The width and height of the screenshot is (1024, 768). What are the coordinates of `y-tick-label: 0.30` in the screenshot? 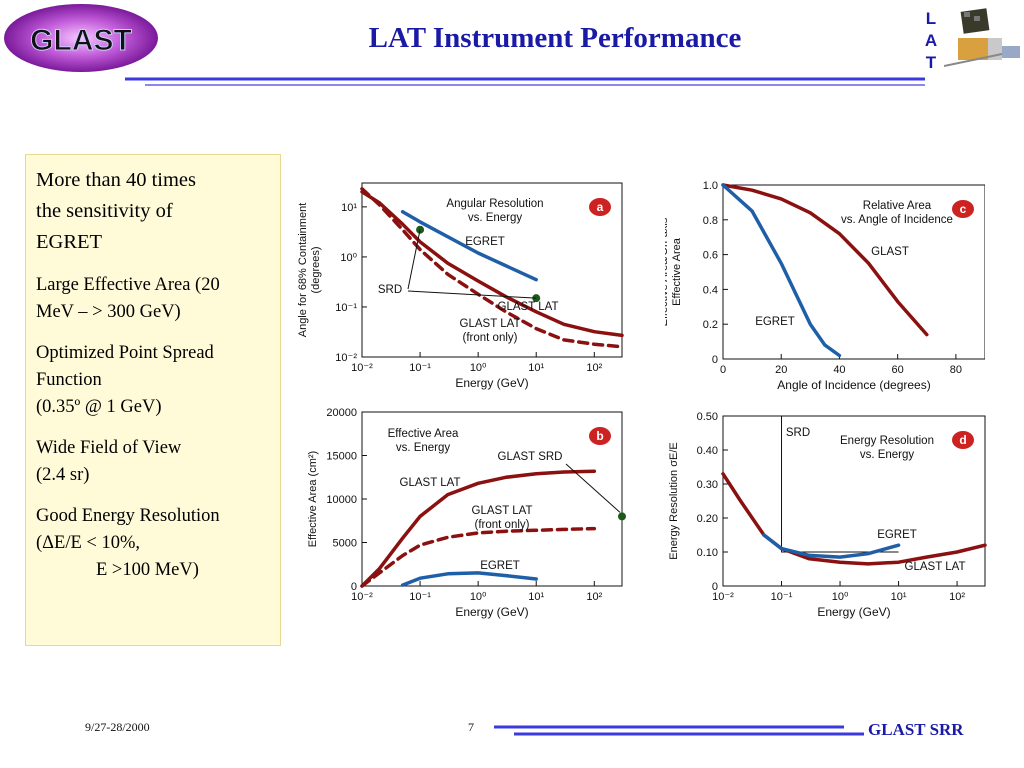 It's located at (707, 485).